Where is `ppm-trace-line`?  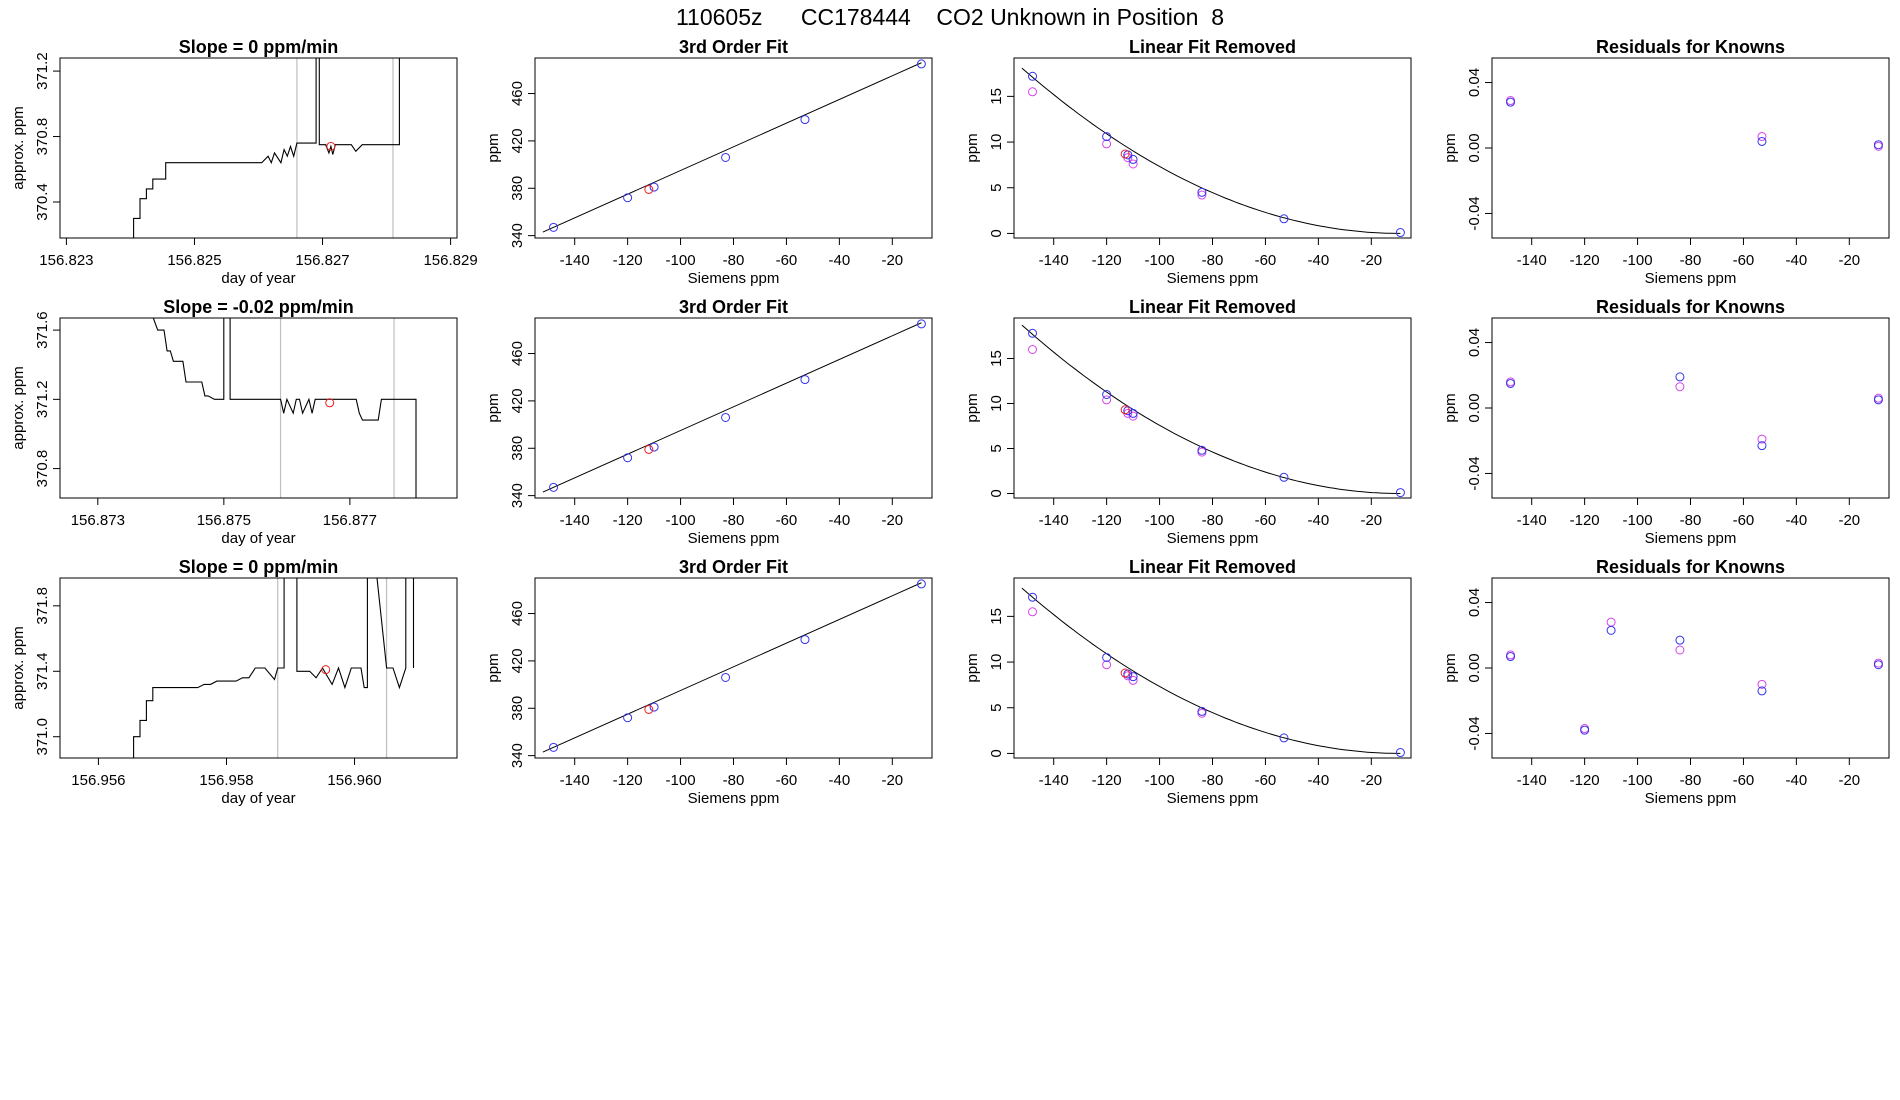 ppm-trace-line is located at coordinates (266, 148).